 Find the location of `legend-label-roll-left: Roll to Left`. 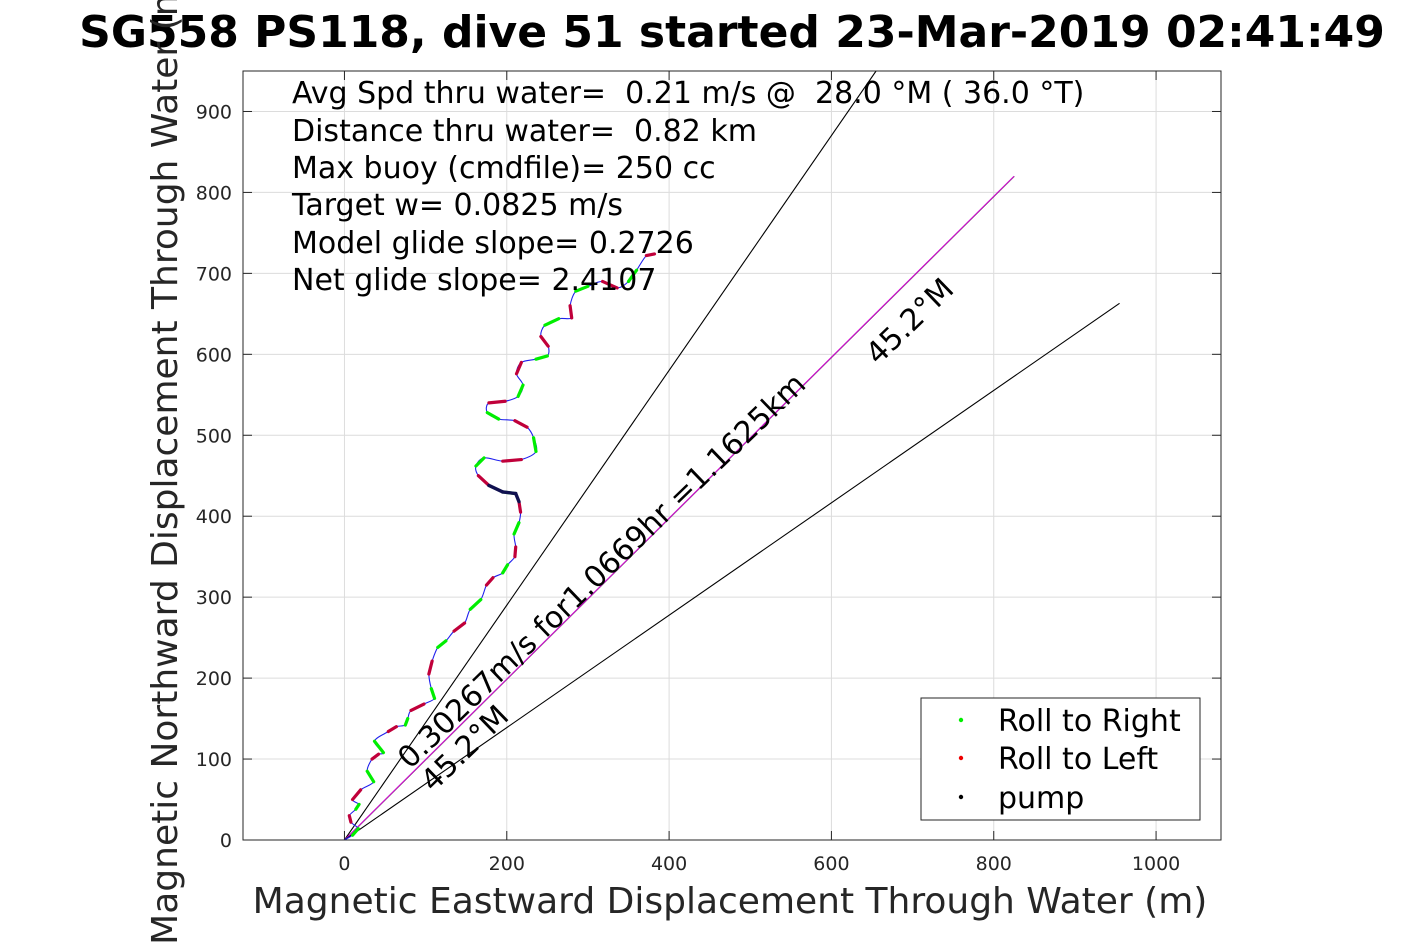

legend-label-roll-left: Roll to Left is located at coordinates (1078, 759).